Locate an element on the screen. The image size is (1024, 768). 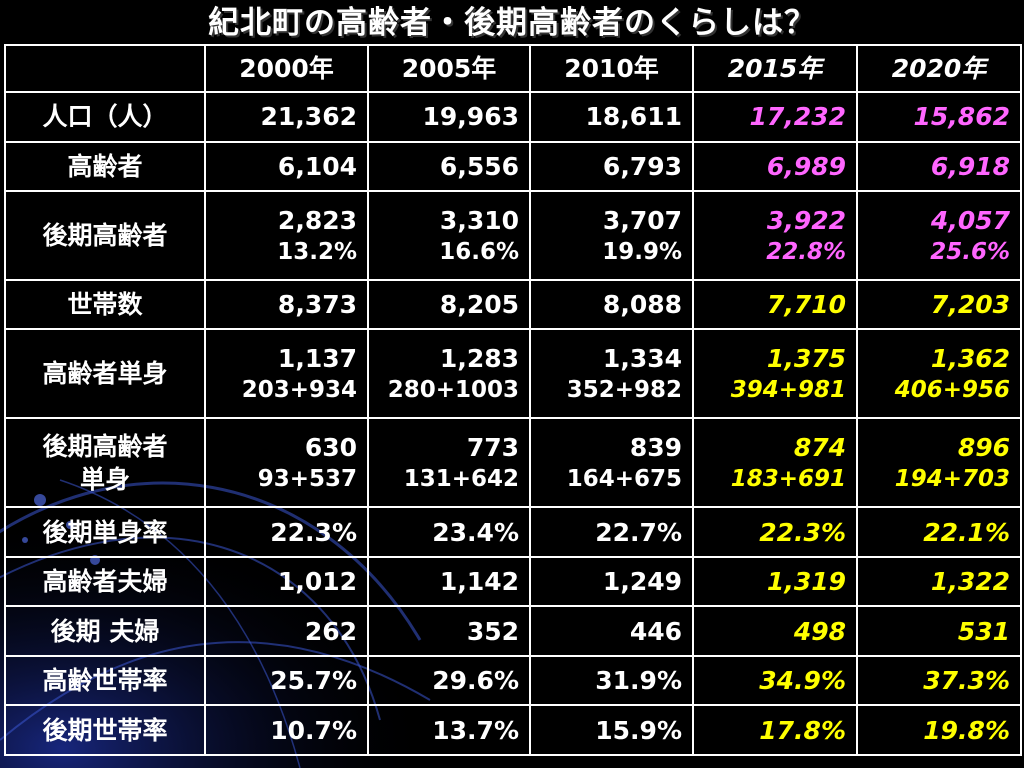
value-cell: 34.9% is located at coordinates (775, 680).